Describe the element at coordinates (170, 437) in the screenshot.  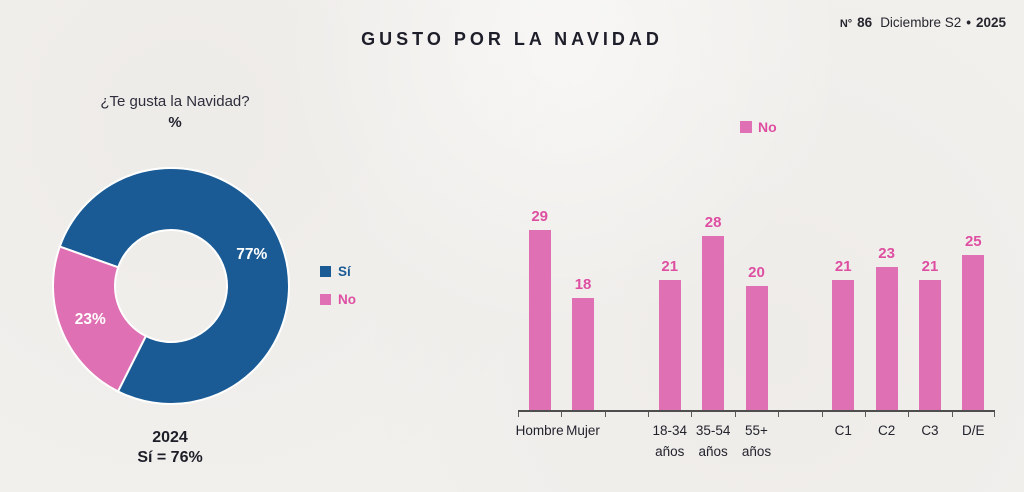
I see `note-year: 2024` at that location.